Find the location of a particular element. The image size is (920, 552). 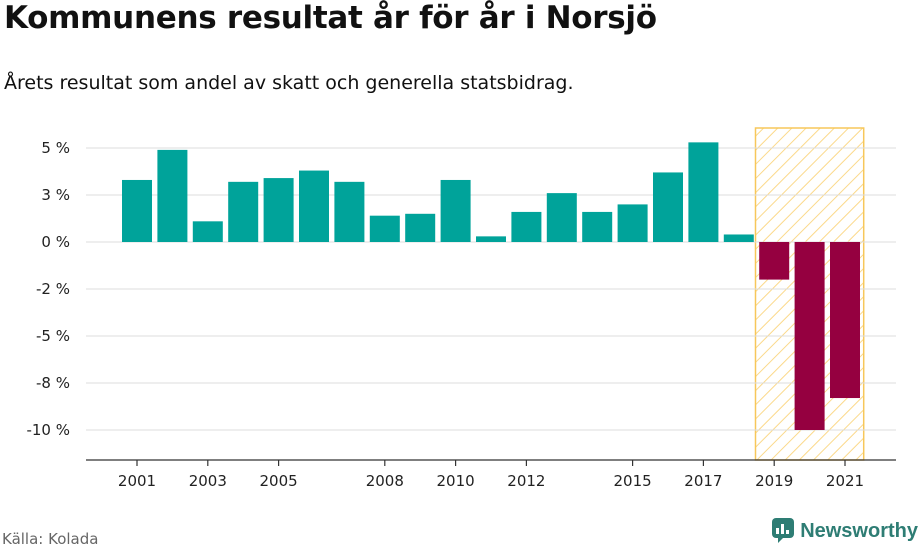

bar-2013 is located at coordinates (561, 217).